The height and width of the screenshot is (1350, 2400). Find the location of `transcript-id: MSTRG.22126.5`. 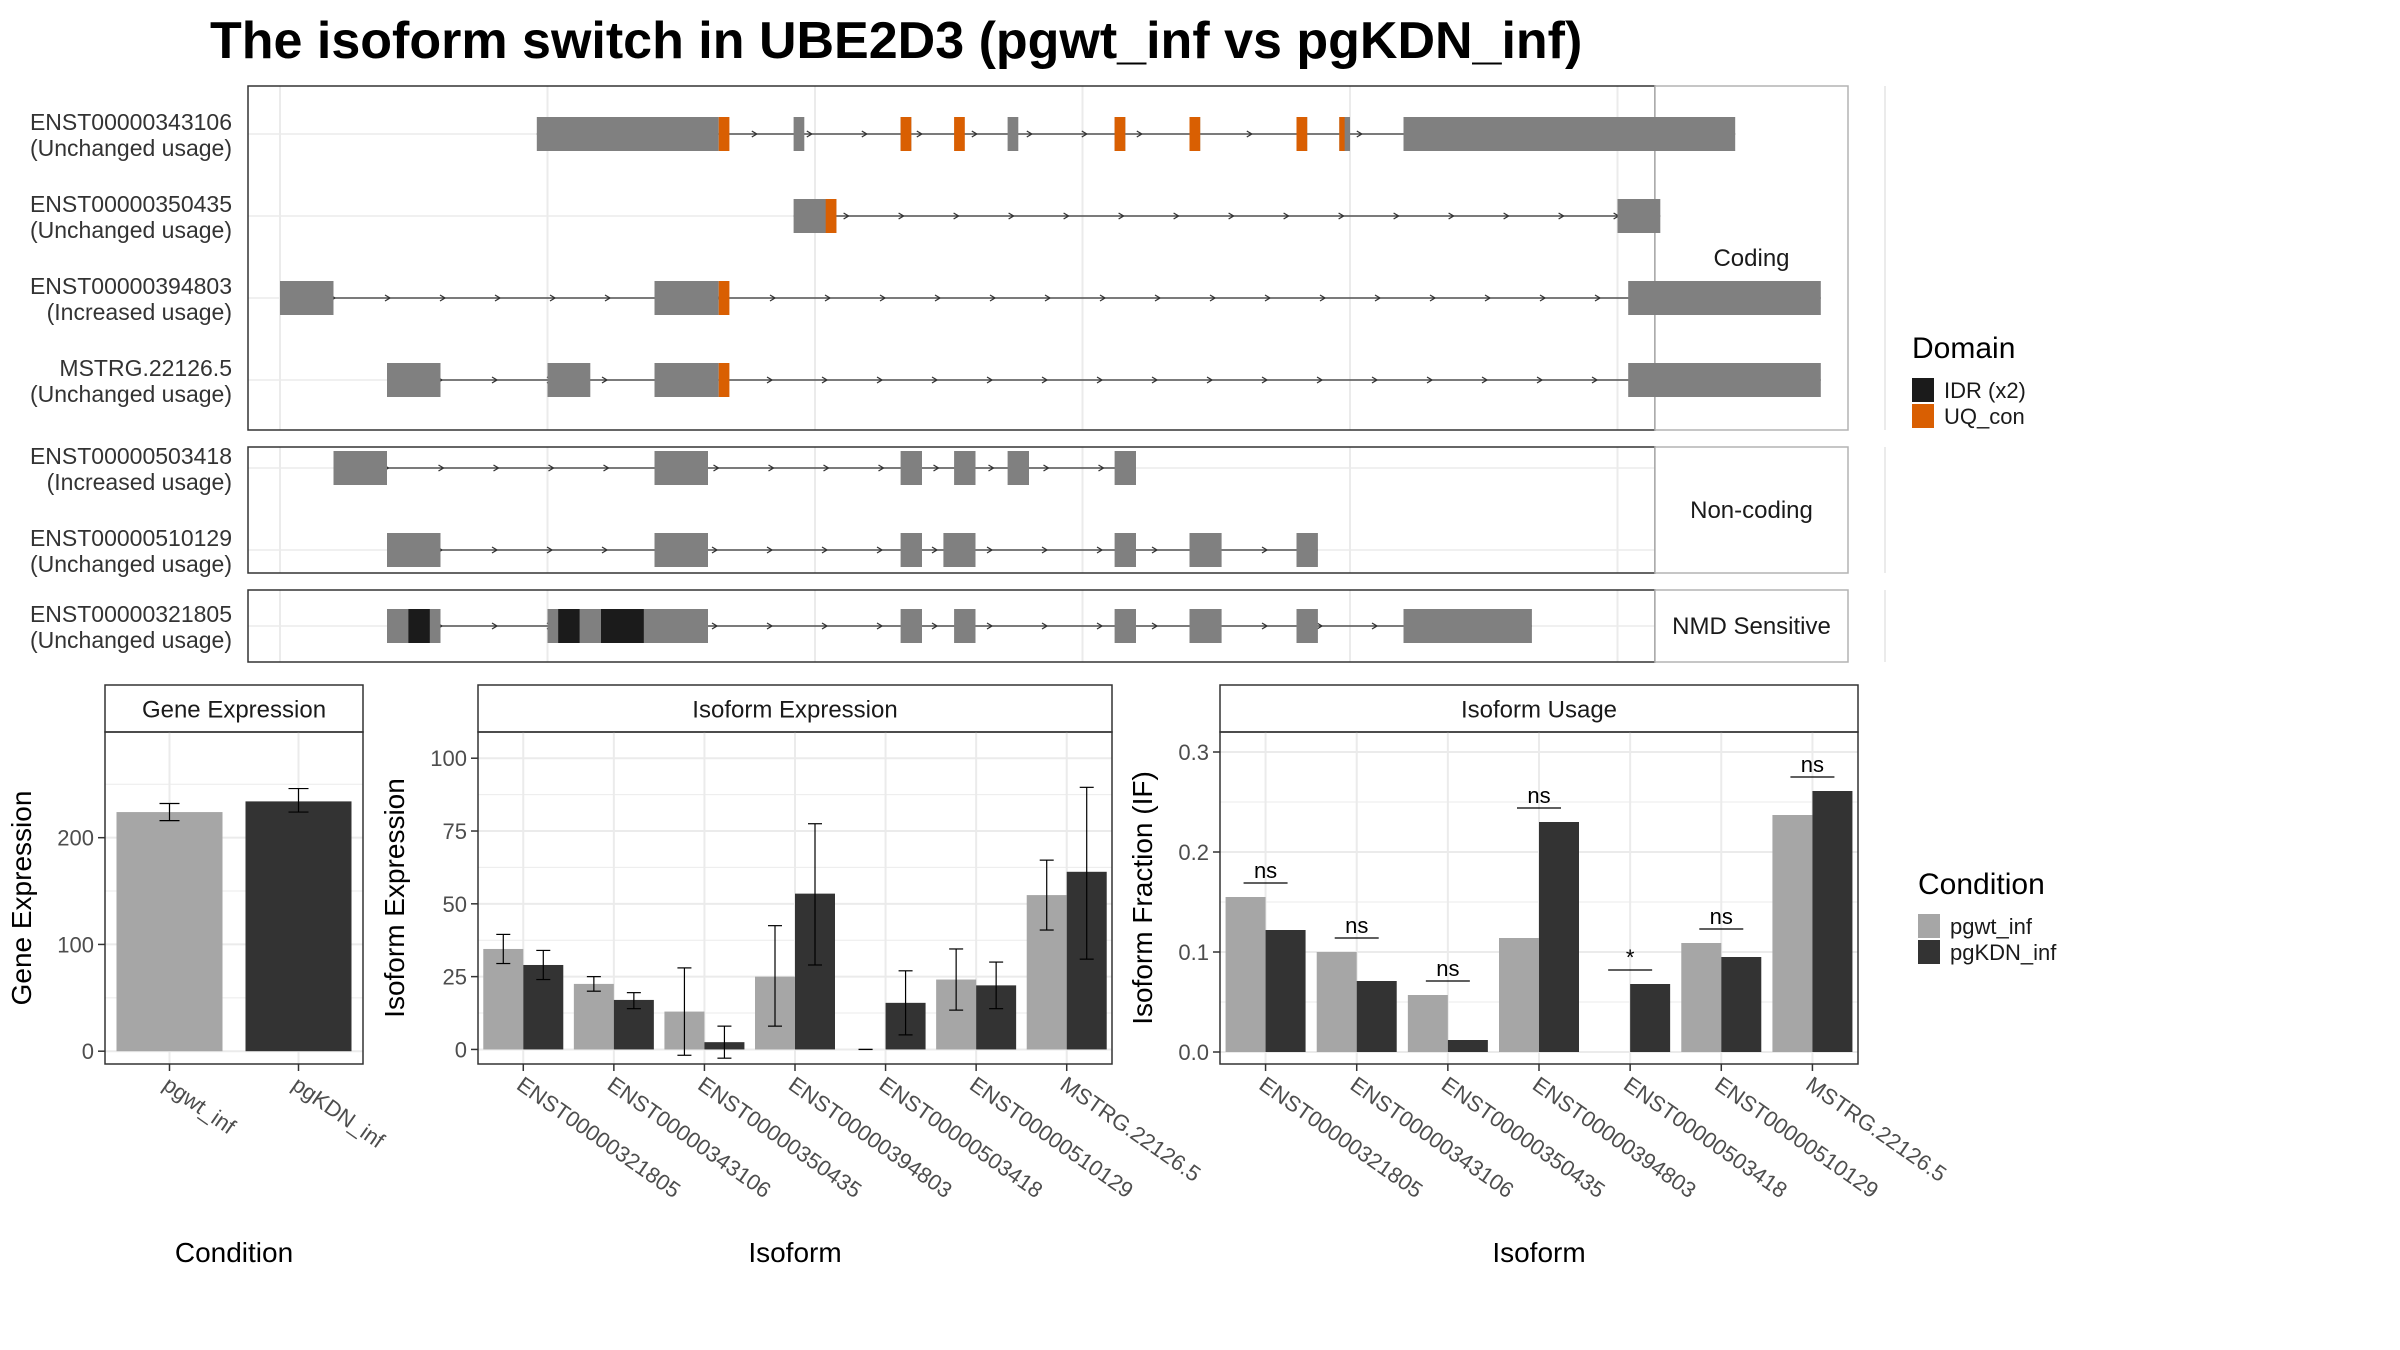

transcript-id: MSTRG.22126.5 is located at coordinates (145, 368).